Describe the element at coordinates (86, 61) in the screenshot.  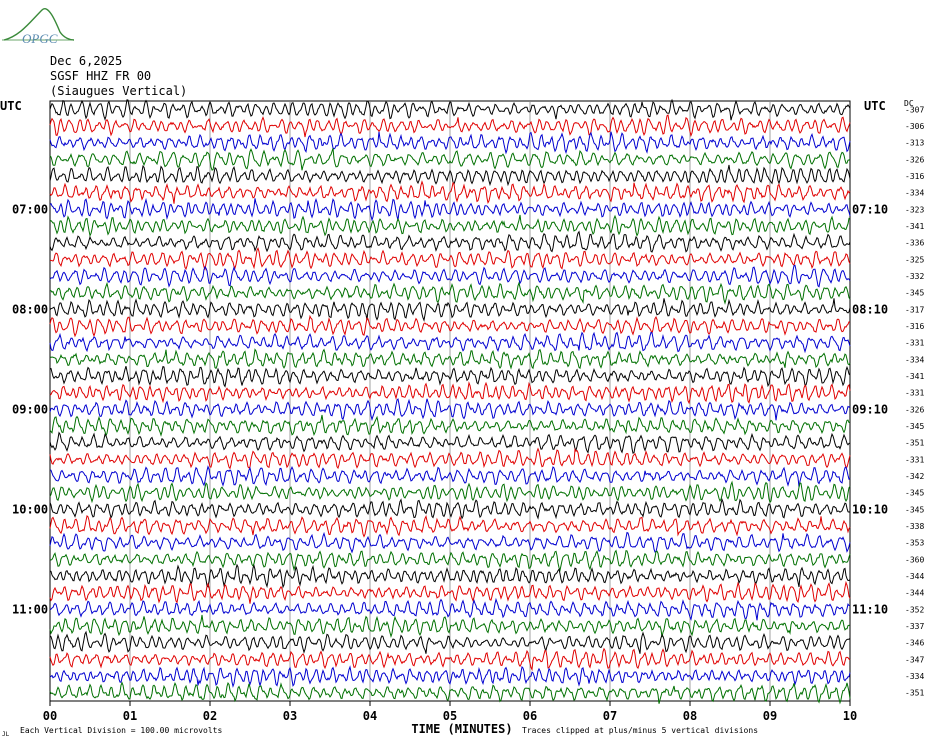
I see `chart-date: Dec 6,2025` at that location.